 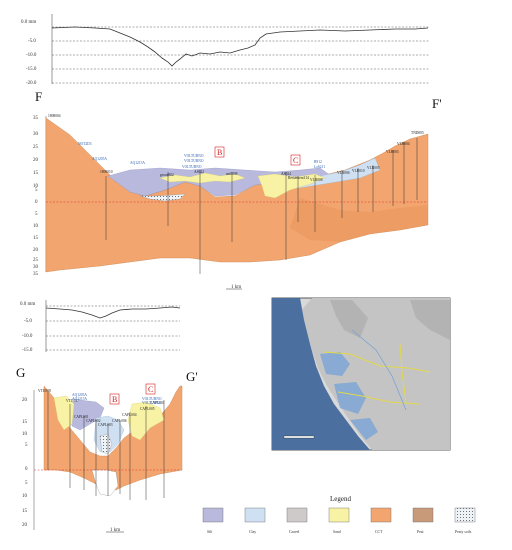 What do you see at coordinates (437, 103) in the screenshot?
I see `section-f-label-right: F'` at bounding box center [437, 103].